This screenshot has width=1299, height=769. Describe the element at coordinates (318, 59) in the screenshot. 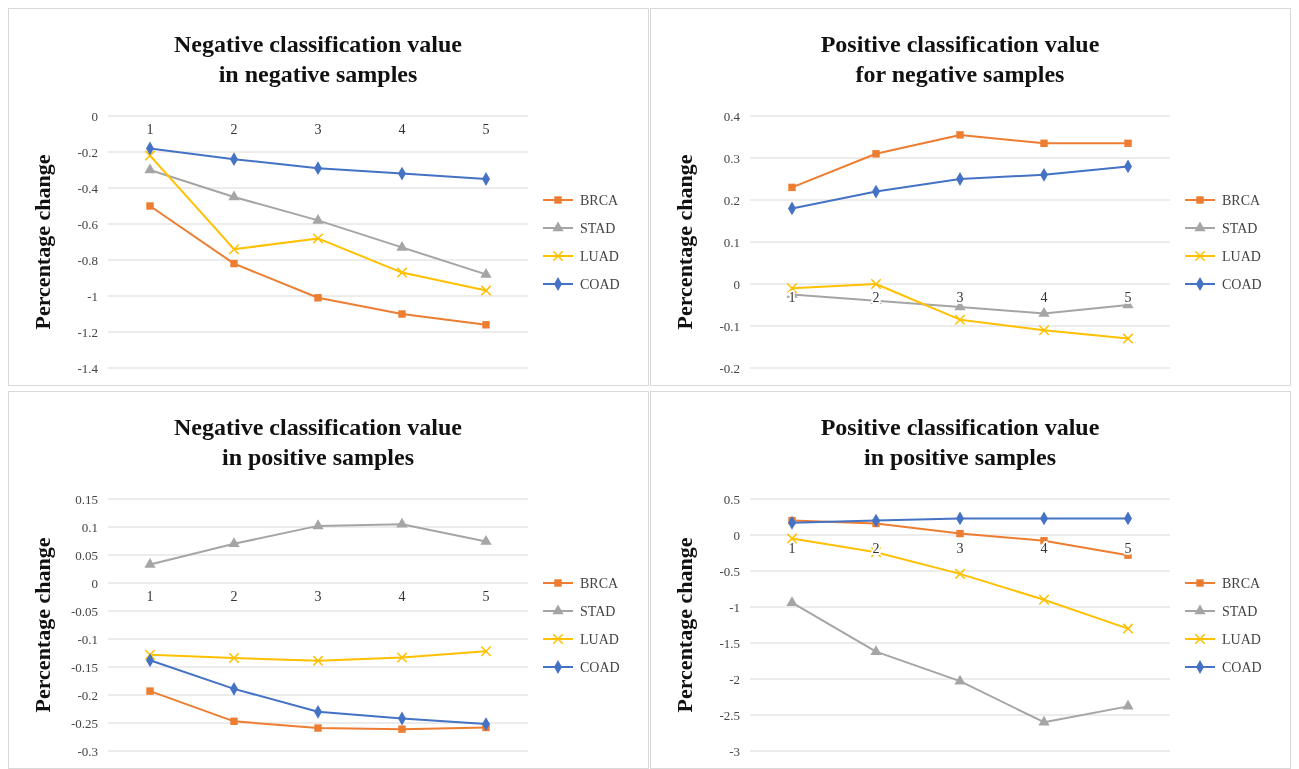

I see `chart-title: Negative classification value in negative samples` at that location.